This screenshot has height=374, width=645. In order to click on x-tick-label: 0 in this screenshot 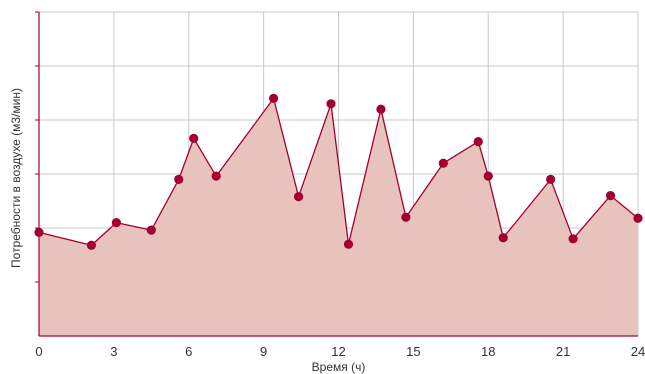, I will do `click(38, 351)`.